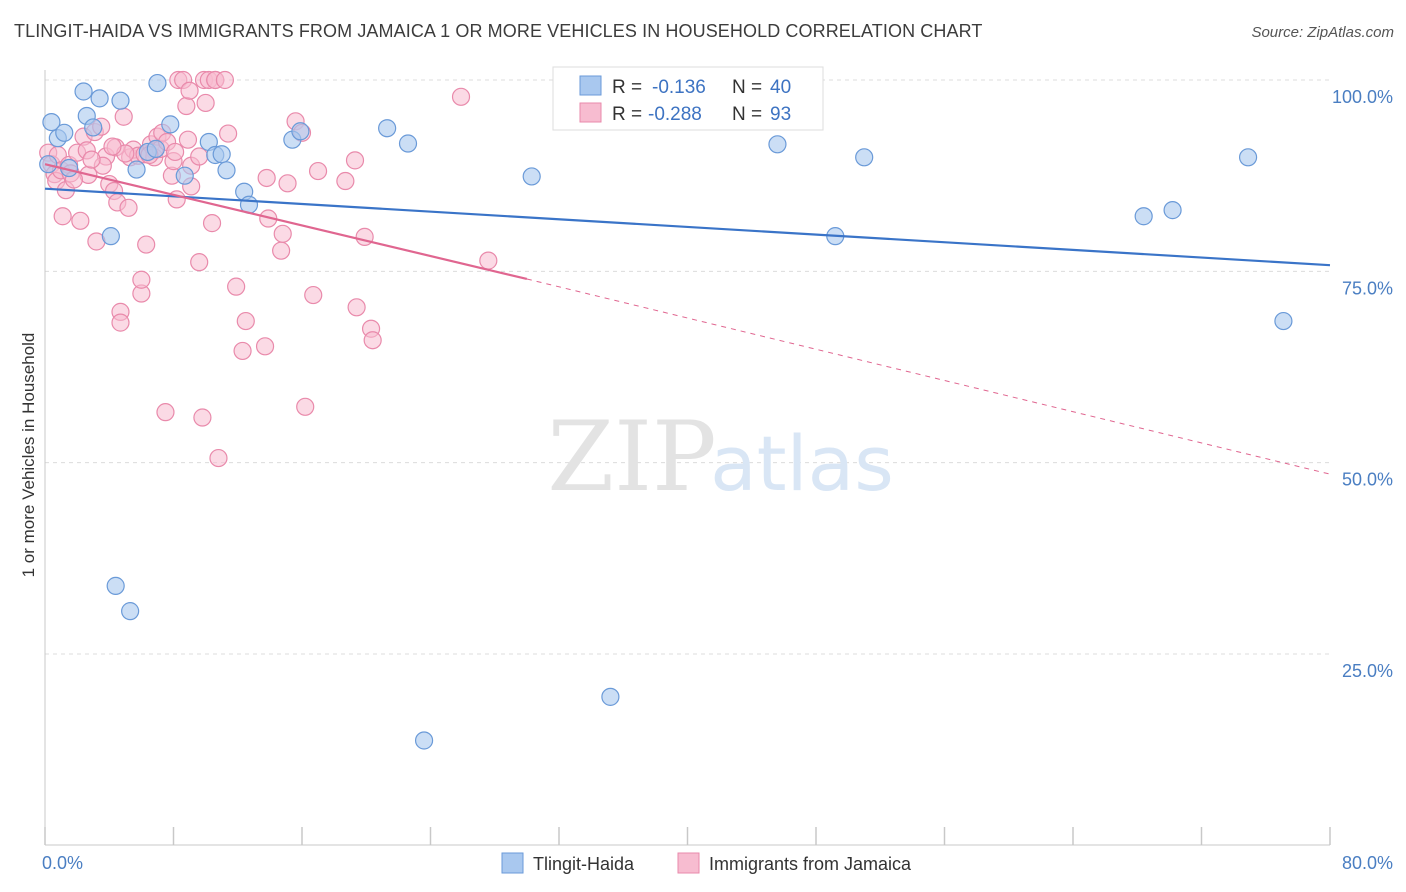 The height and width of the screenshot is (892, 1406). Describe the element at coordinates (627, 114) in the screenshot. I see `legend-r-label-2: R =` at that location.